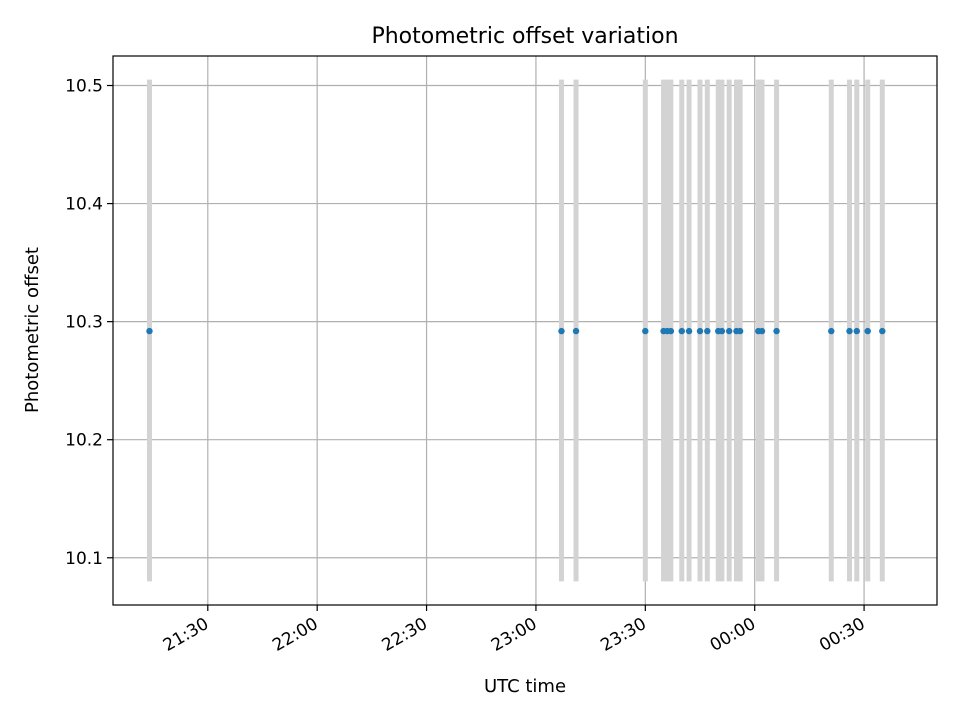 The height and width of the screenshot is (724, 960). I want to click on y-axis-ticks: 10.1 10.2 10.3 10.4 10.5, so click(89, 323).